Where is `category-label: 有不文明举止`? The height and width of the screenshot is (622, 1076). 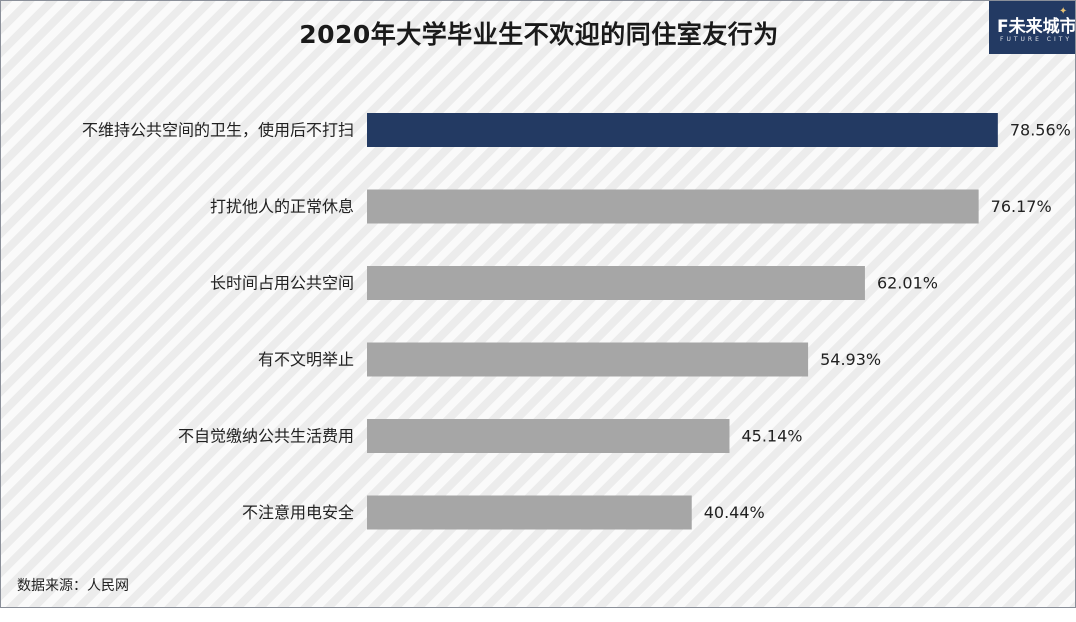 category-label: 有不文明举止 is located at coordinates (306, 359).